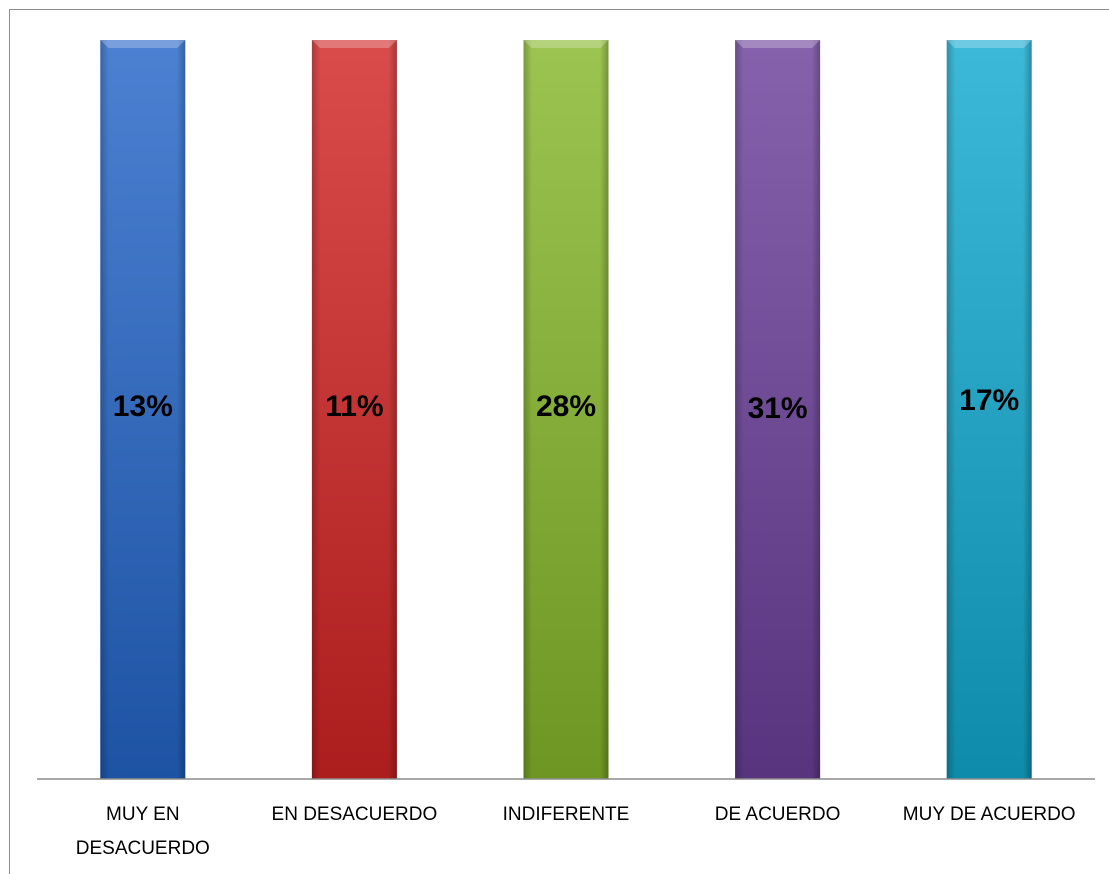  Describe the element at coordinates (143, 814) in the screenshot. I see `category-label-1-line-1: MUY EN` at that location.